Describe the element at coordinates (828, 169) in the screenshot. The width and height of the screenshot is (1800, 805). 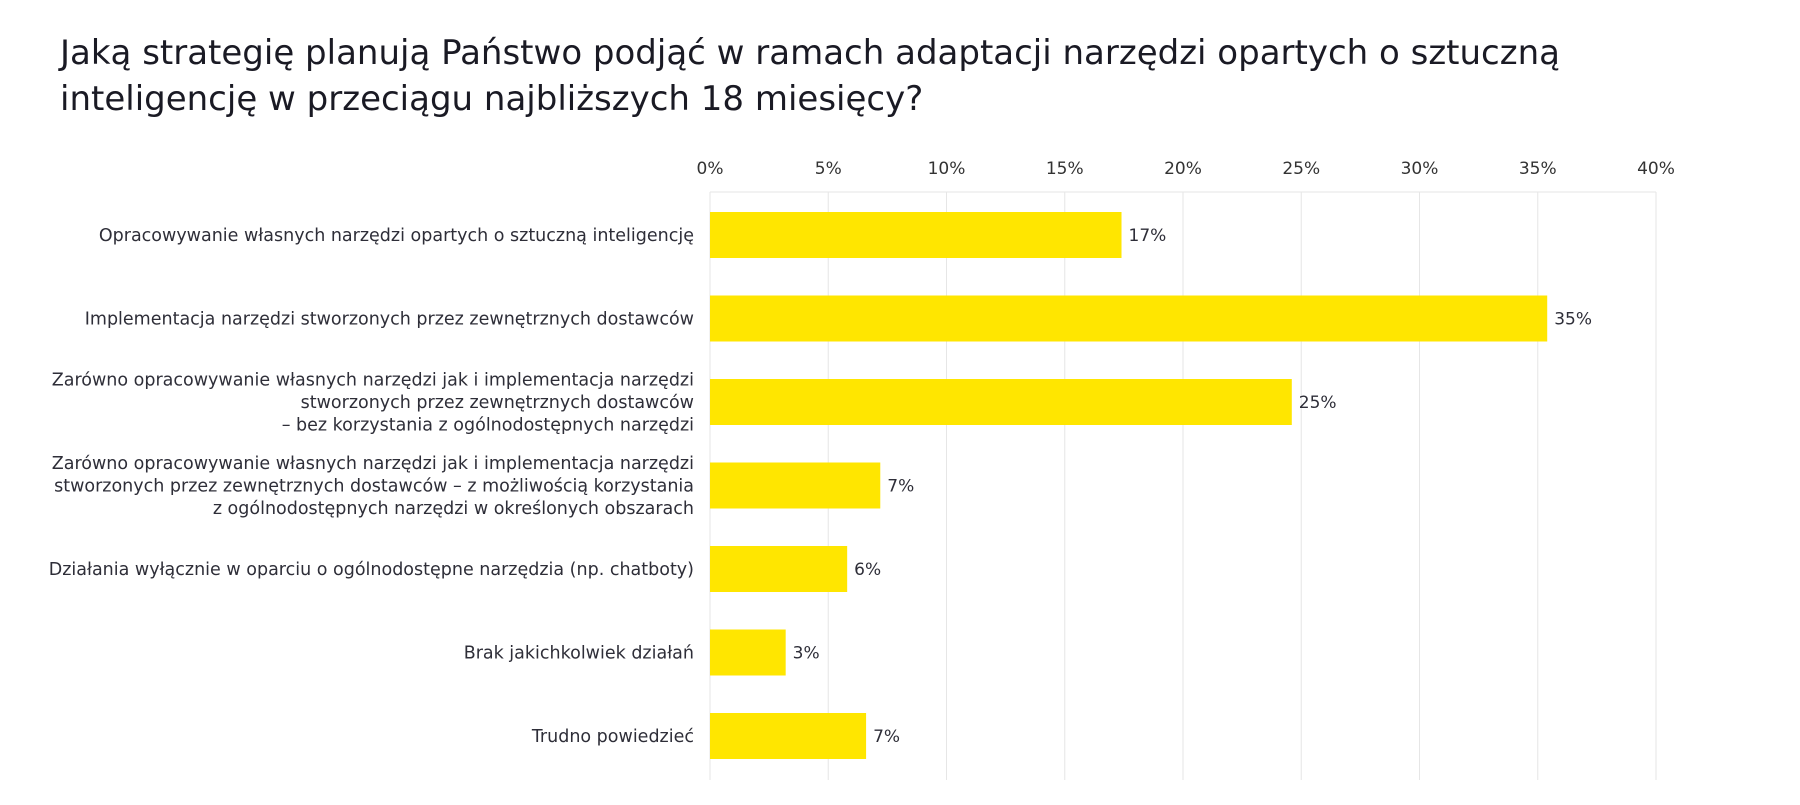
I see `x-tick-label: 5%` at that location.